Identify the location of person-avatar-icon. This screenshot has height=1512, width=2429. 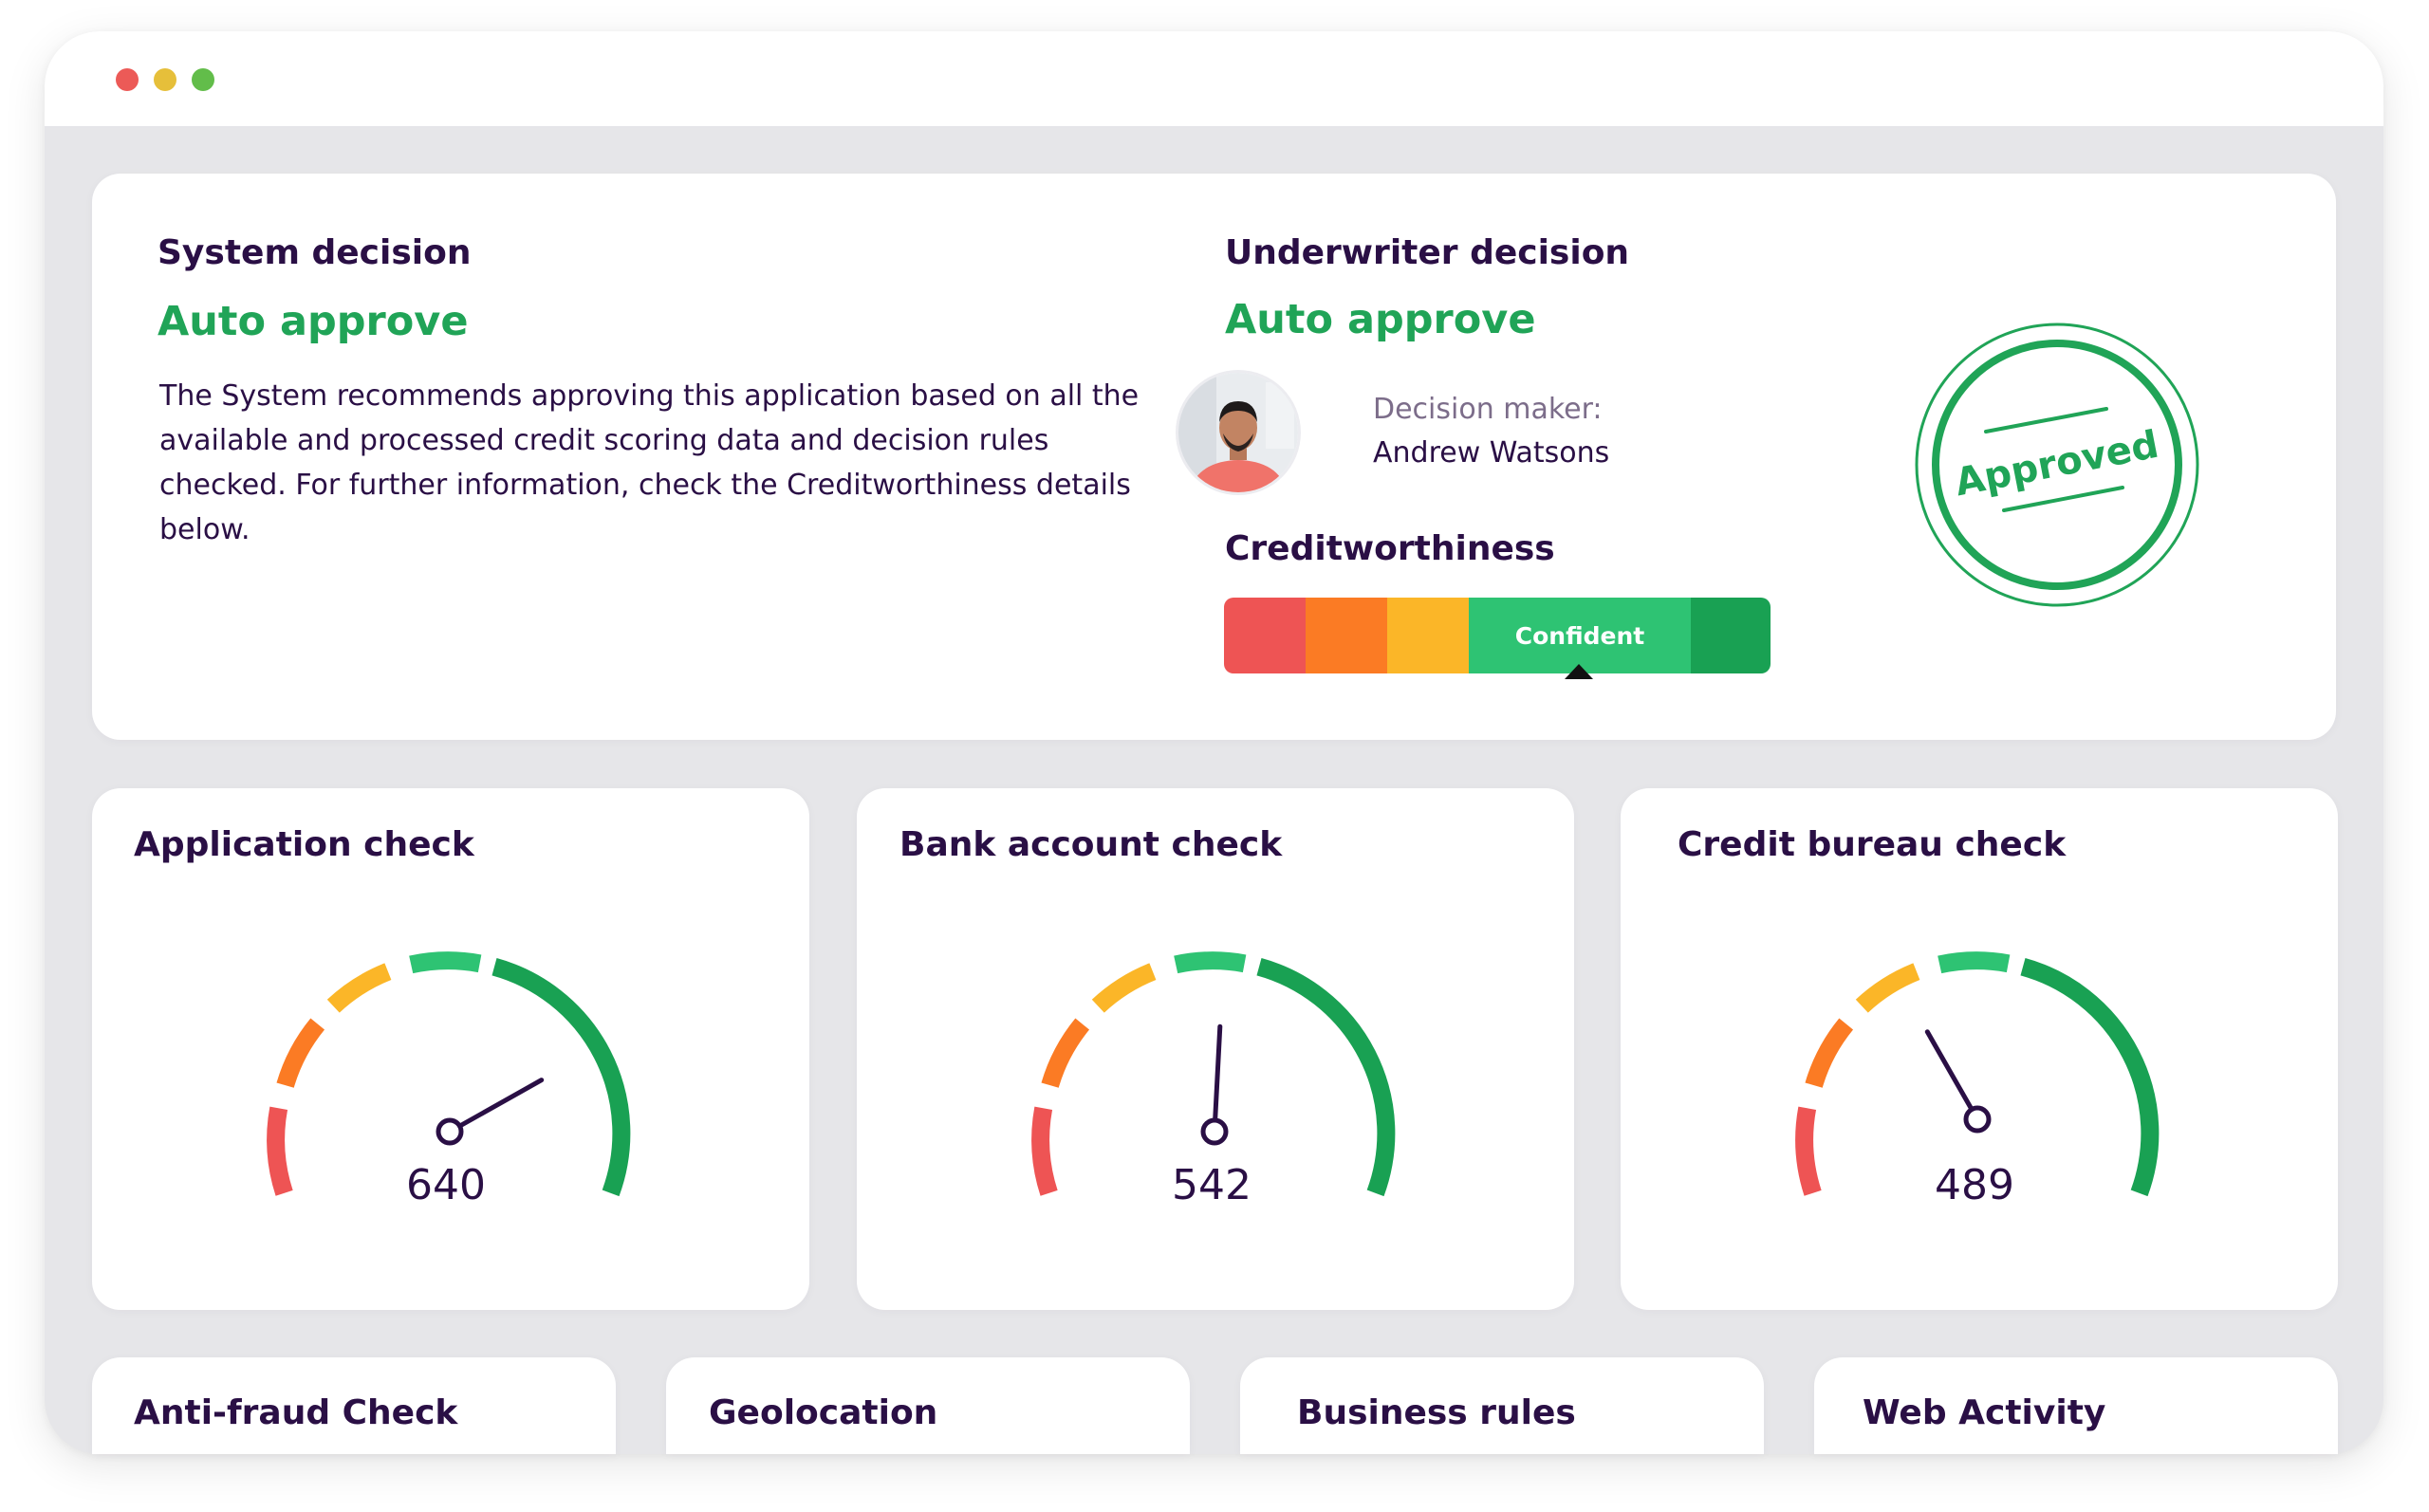
(1238, 432).